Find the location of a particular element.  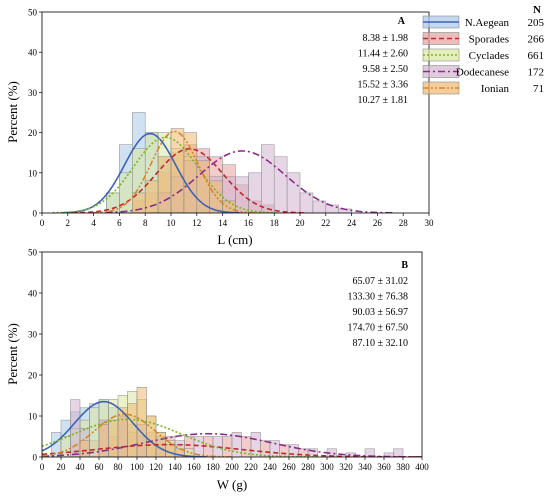

stat-line: 174.70 ± 67.50 is located at coordinates (378, 328).